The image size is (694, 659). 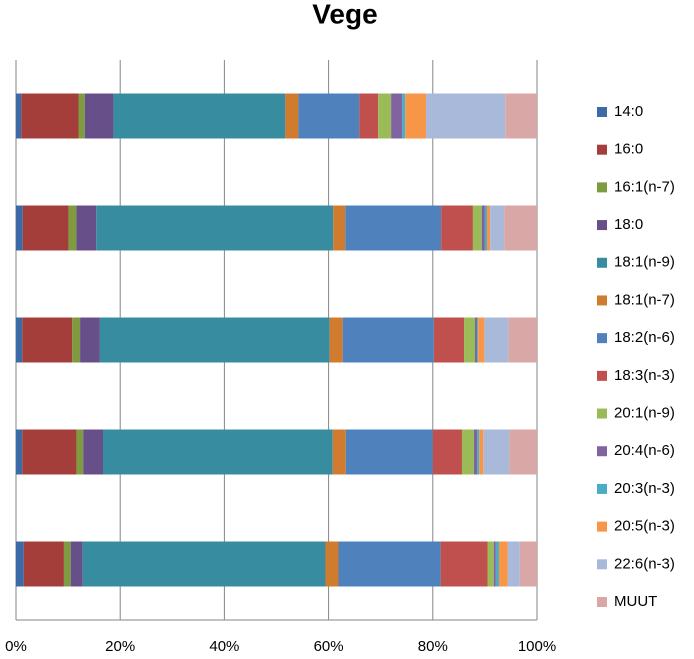 I want to click on legend-label: 20:5(n-3), so click(x=644, y=526).